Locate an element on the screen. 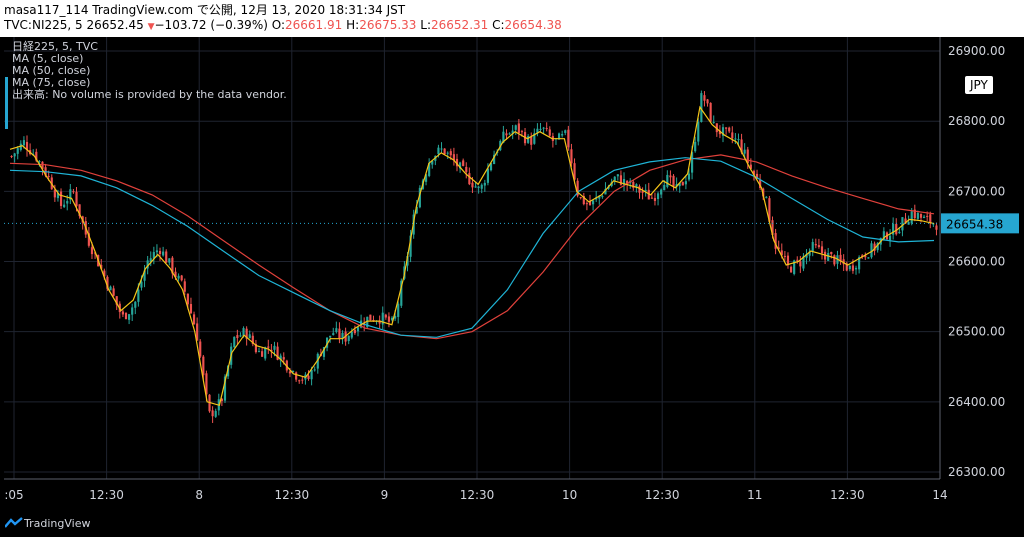 This screenshot has height=537, width=1024. y-tick-label: 26600.00 is located at coordinates (976, 262).